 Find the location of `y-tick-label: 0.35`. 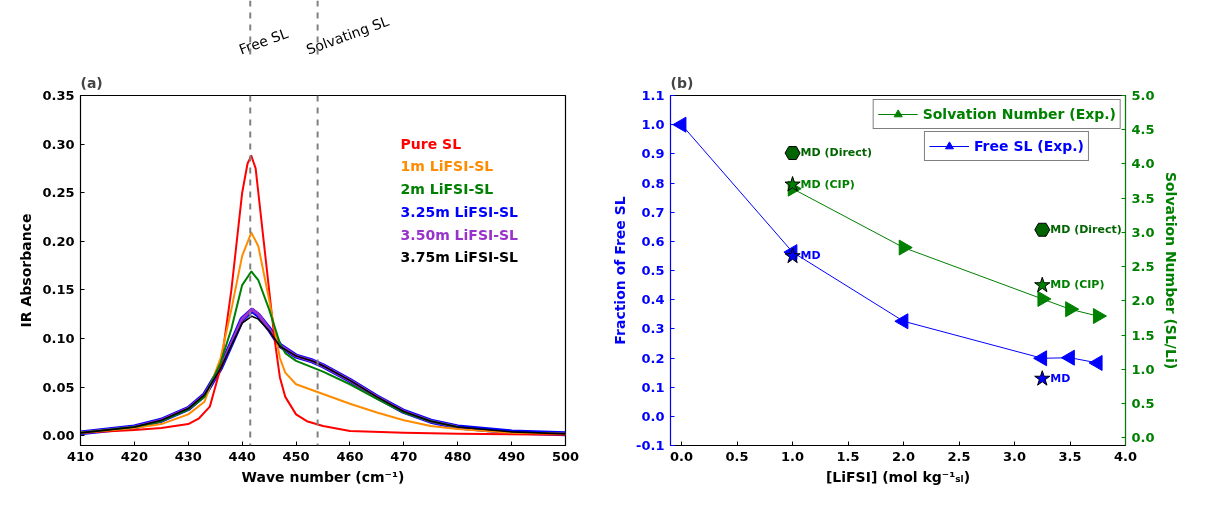

y-tick-label: 0.35 is located at coordinates (58, 95).